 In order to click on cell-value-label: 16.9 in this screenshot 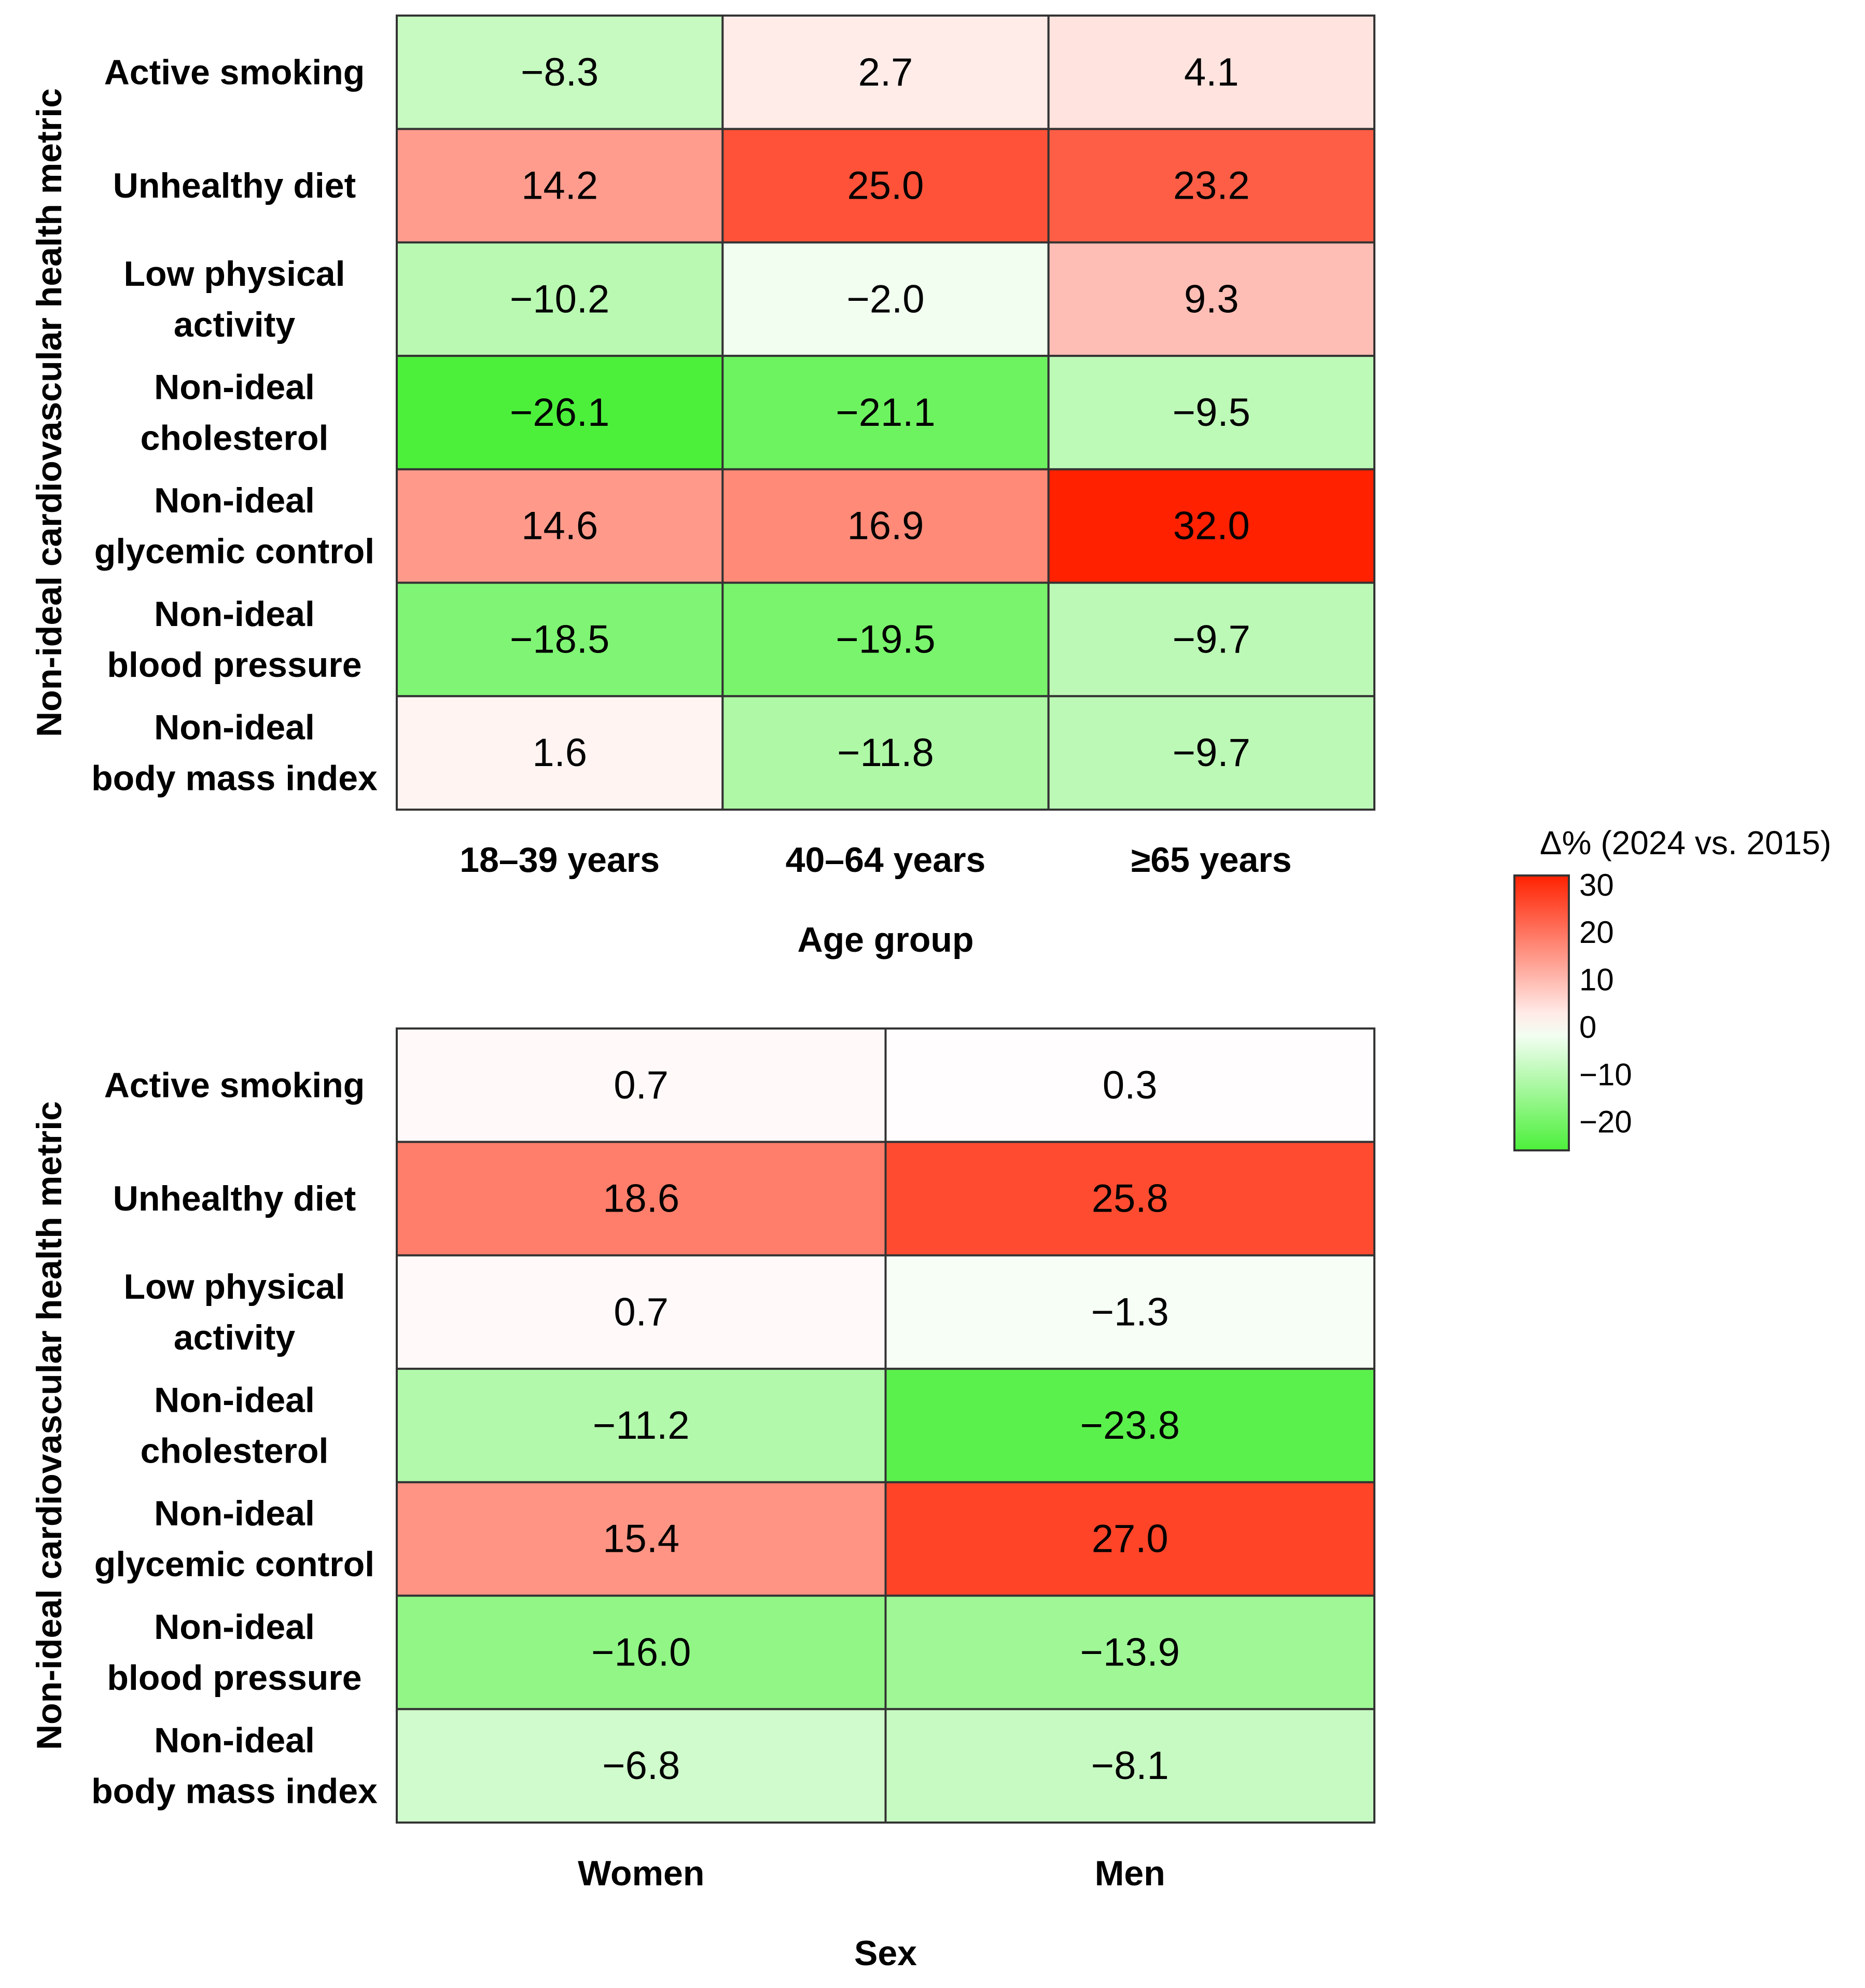, I will do `click(885, 526)`.